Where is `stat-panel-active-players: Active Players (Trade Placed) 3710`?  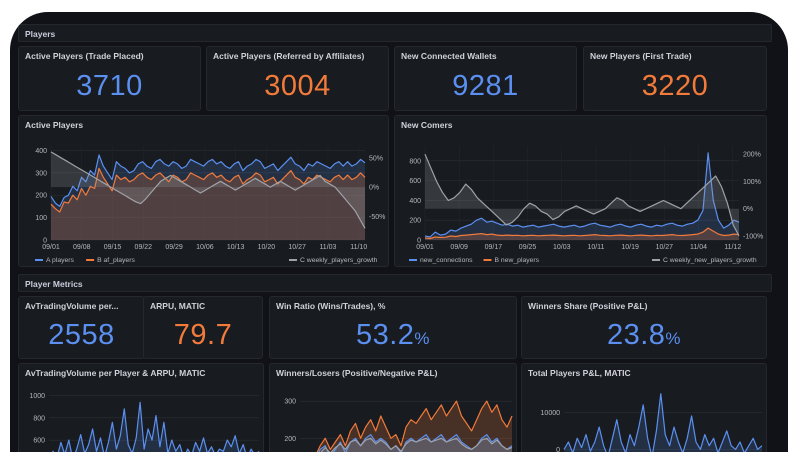
stat-panel-active-players: Active Players (Trade Placed) 3710 is located at coordinates (109, 78).